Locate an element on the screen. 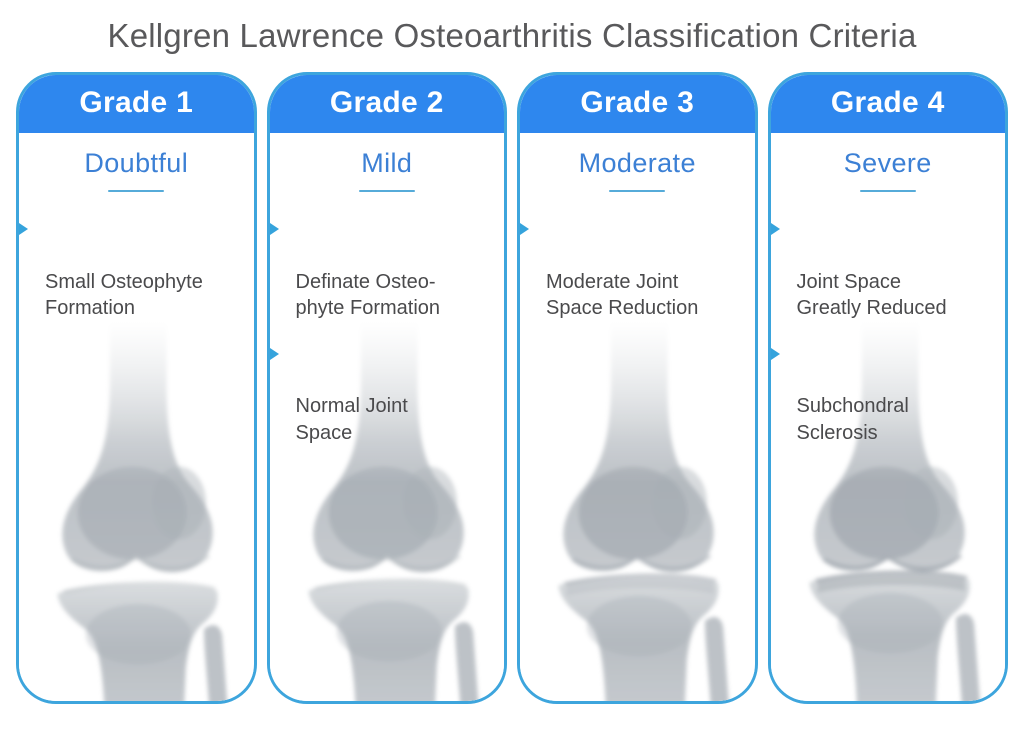 The height and width of the screenshot is (732, 1024). finding-text: Normal Joint Space is located at coordinates (351, 419).